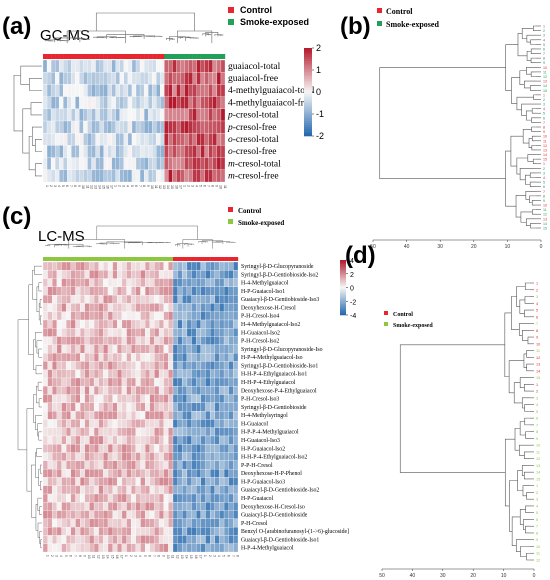  I want to click on column-label: 2, so click(51, 186).